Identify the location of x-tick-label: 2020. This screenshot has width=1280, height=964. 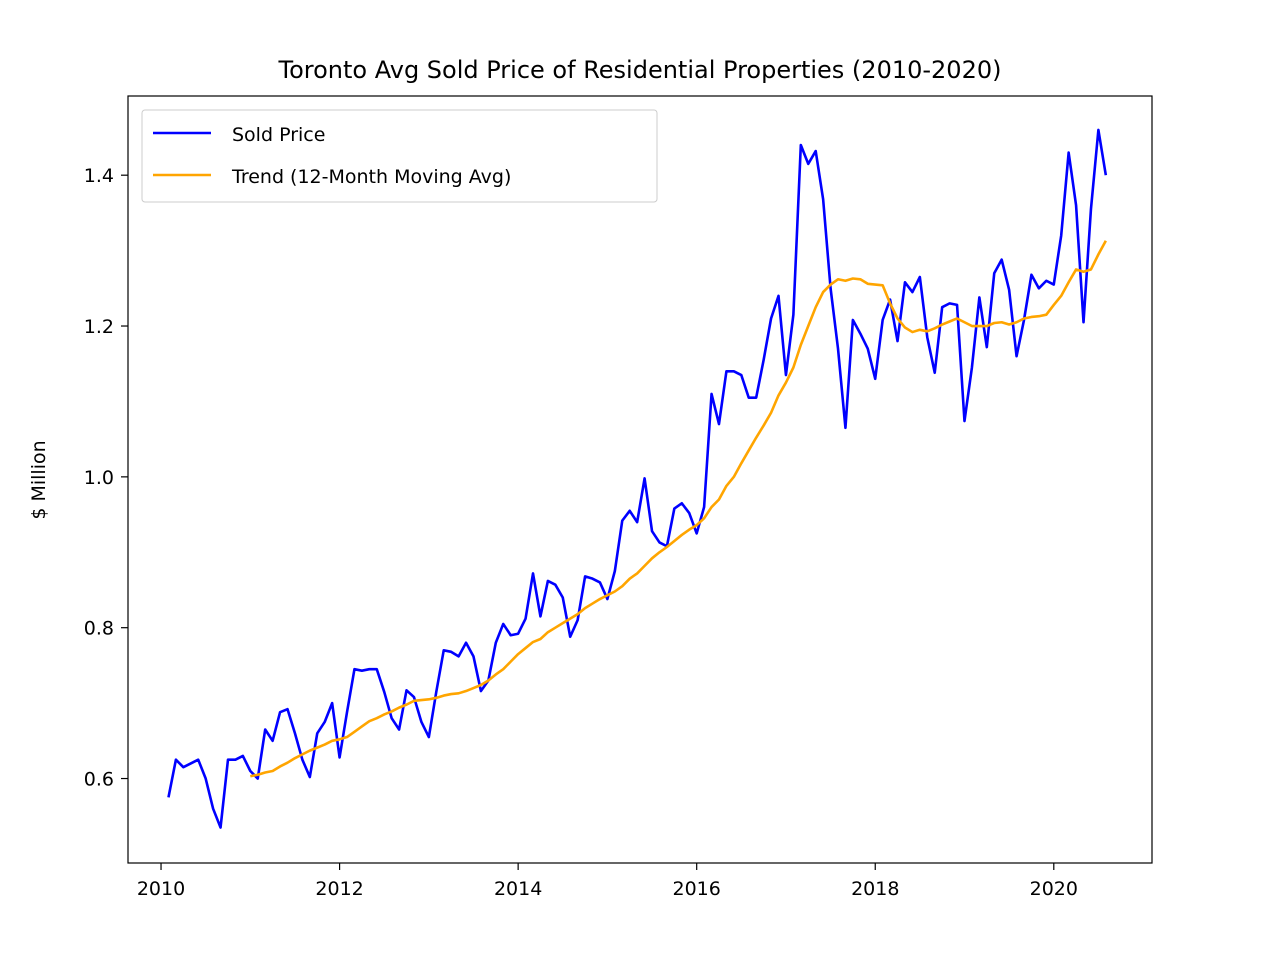
(1054, 889).